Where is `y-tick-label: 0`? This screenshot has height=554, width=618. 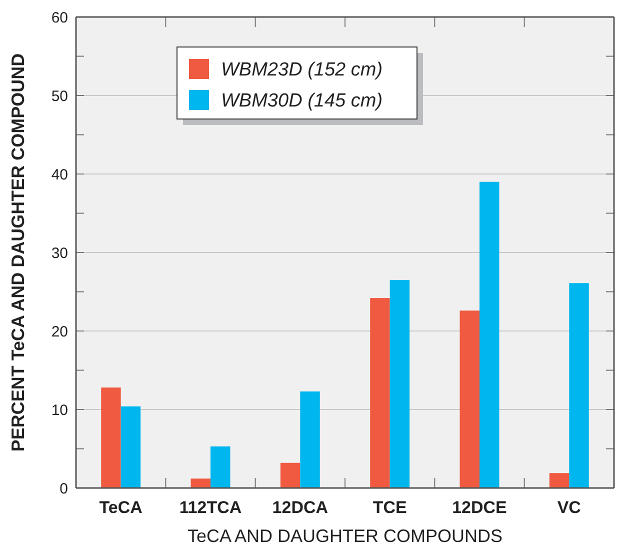 y-tick-label: 0 is located at coordinates (64, 489).